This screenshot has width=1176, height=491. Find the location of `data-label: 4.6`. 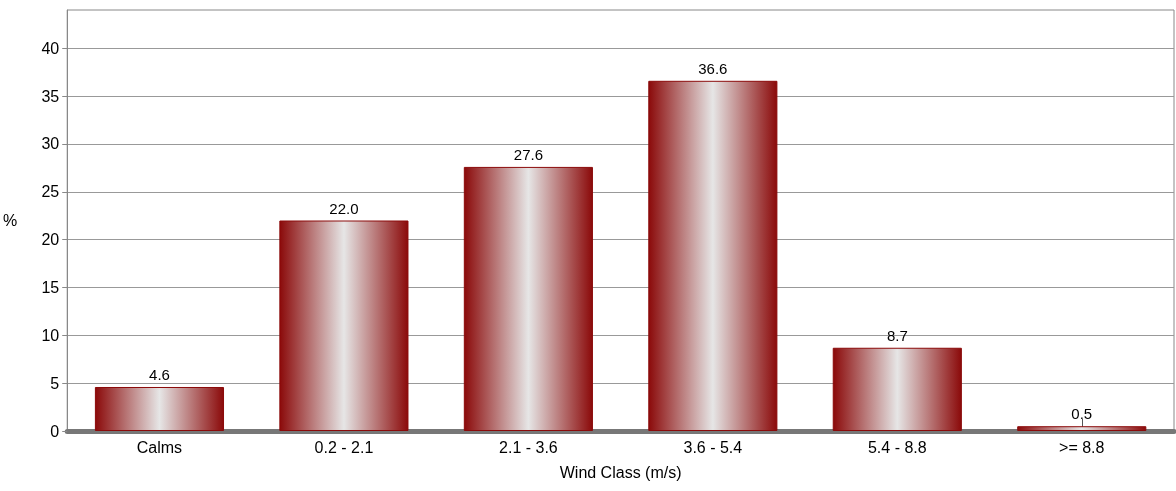

data-label: 4.6 is located at coordinates (159, 374).